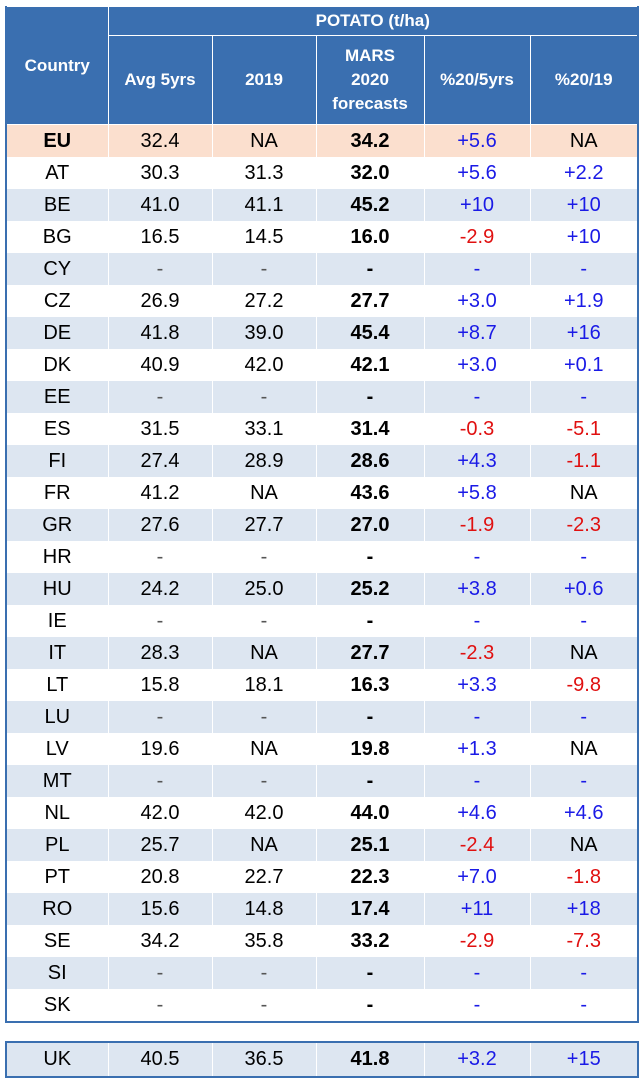 The height and width of the screenshot is (1080, 640). I want to click on avg-5yrs-cell: 27.6, so click(159, 525).